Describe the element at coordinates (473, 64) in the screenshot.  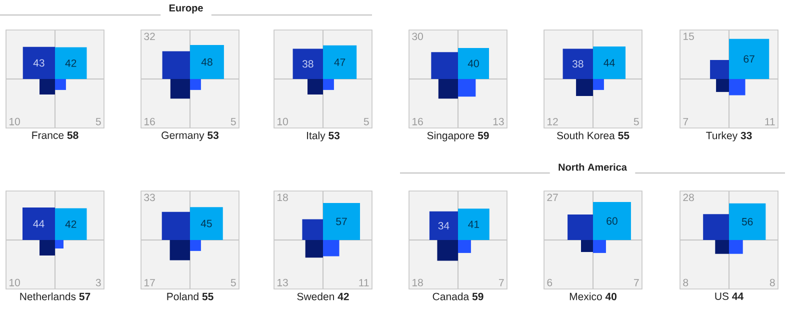
I see `data-label: 40` at that location.